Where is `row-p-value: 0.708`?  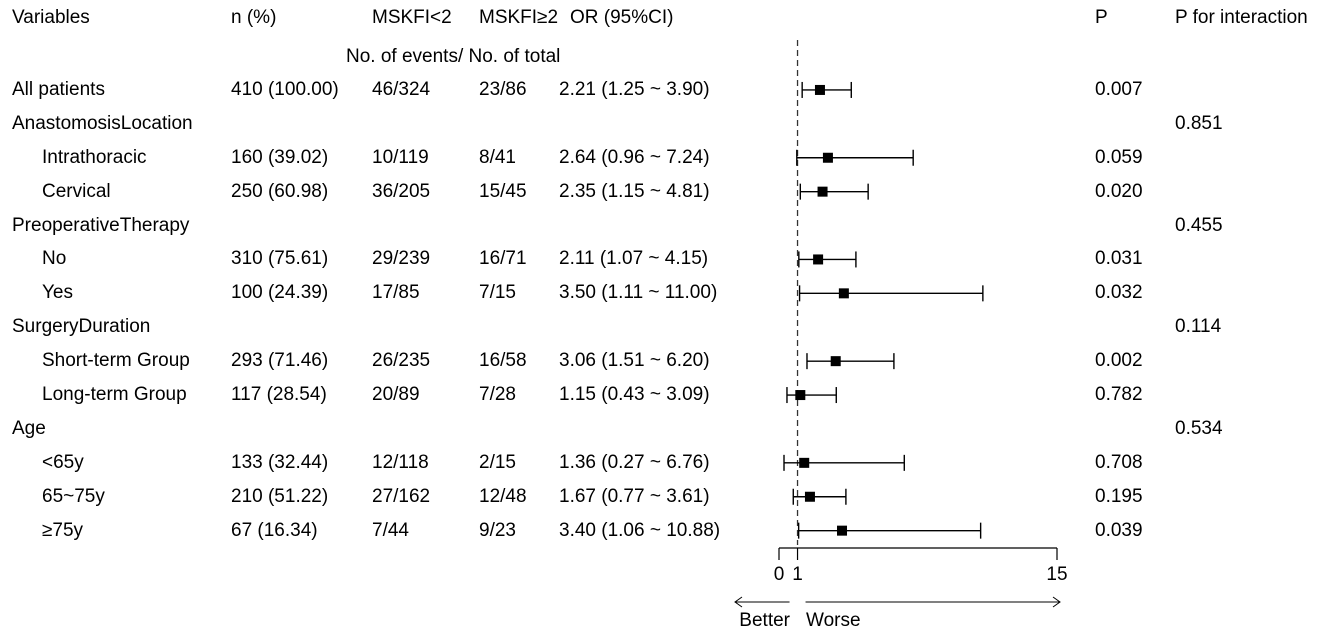 row-p-value: 0.708 is located at coordinates (1119, 462).